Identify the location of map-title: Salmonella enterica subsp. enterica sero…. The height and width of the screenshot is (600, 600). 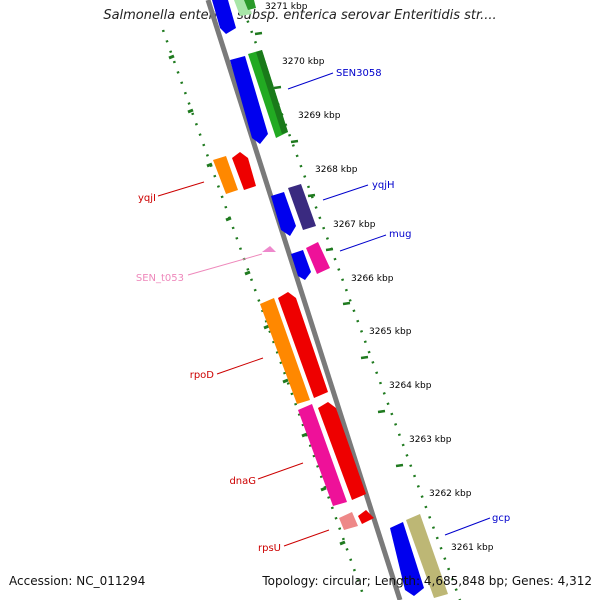
(300, 15).